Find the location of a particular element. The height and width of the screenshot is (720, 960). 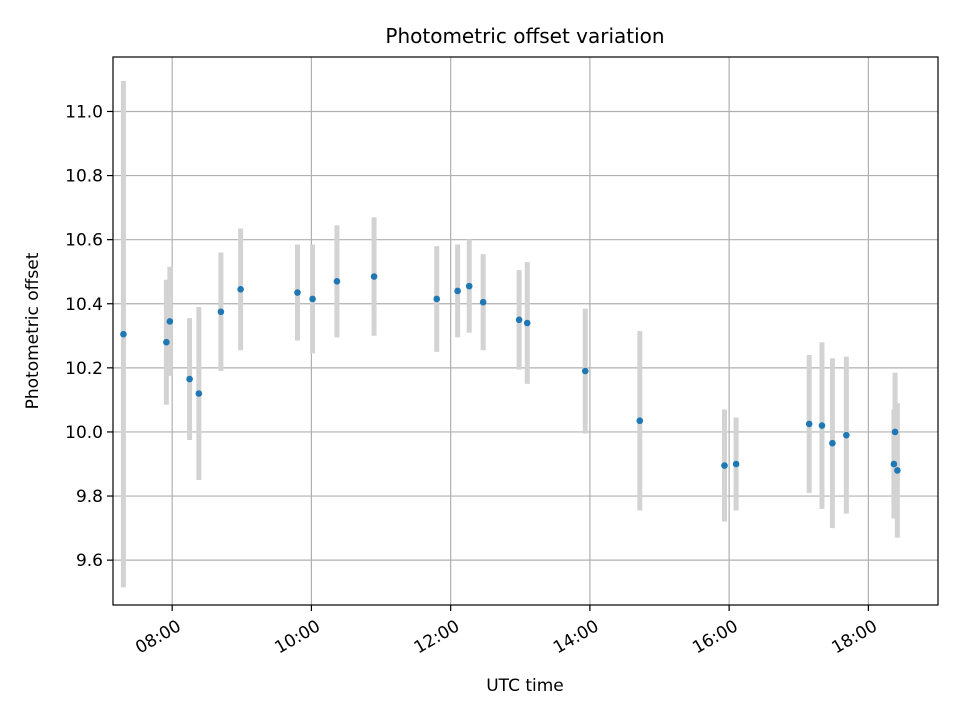

x-tick-label: 16:00 is located at coordinates (715, 637).